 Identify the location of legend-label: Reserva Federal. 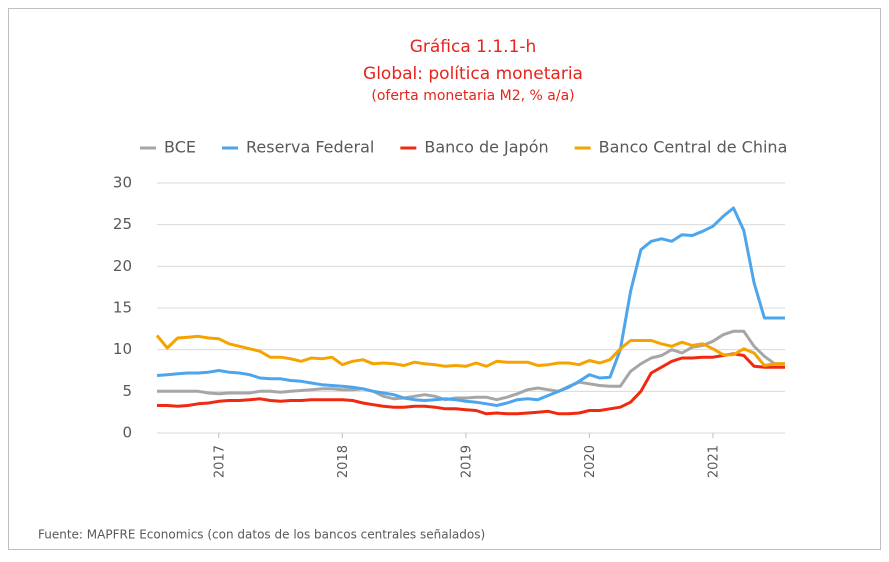
(310, 147).